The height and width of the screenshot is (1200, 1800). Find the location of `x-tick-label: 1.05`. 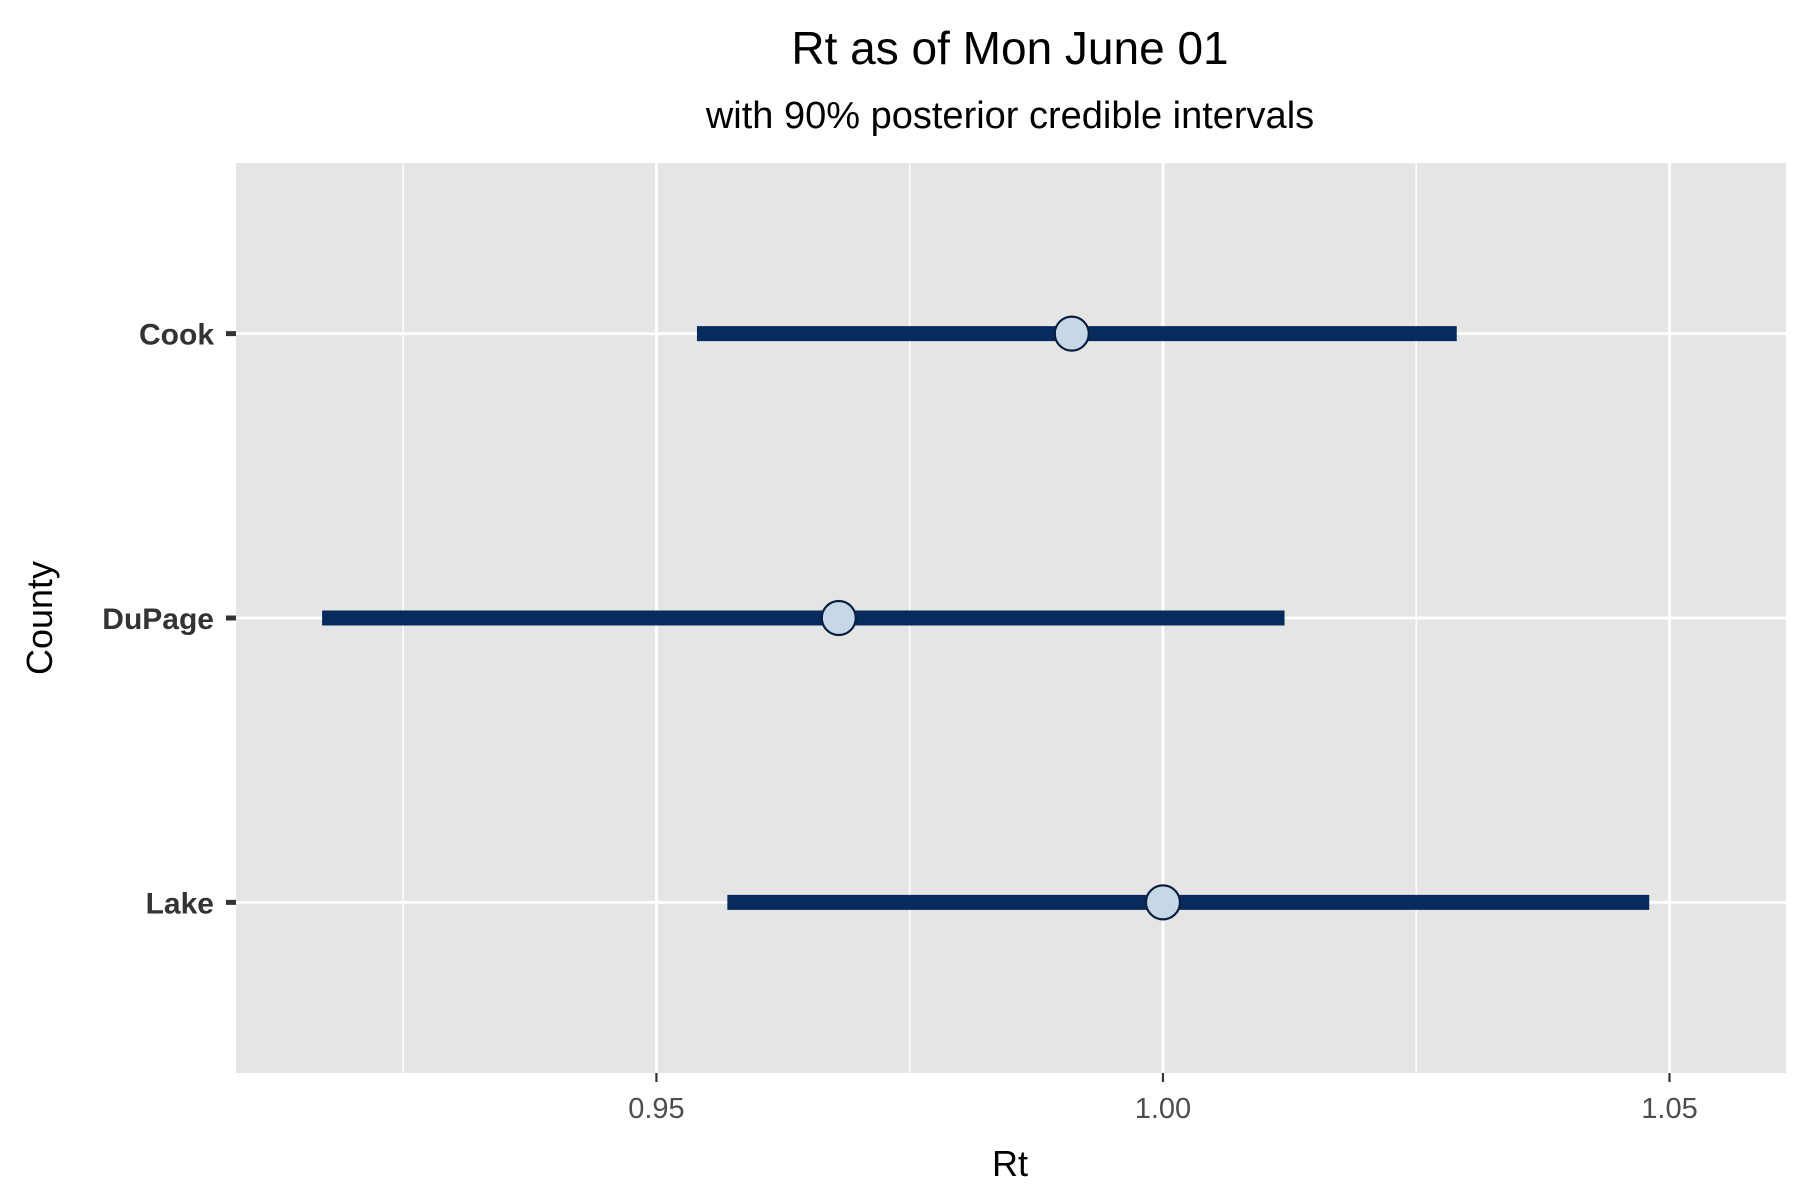

x-tick-label: 1.05 is located at coordinates (1669, 1109).